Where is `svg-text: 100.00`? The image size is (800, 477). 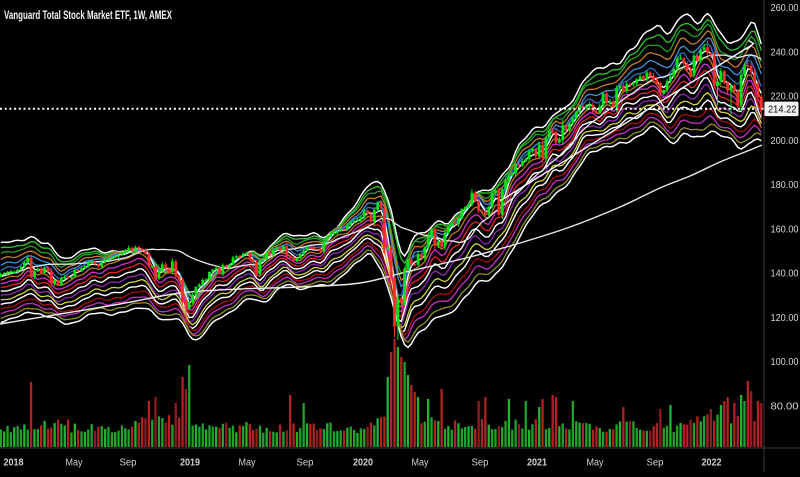 svg-text: 100.00 is located at coordinates (785, 362).